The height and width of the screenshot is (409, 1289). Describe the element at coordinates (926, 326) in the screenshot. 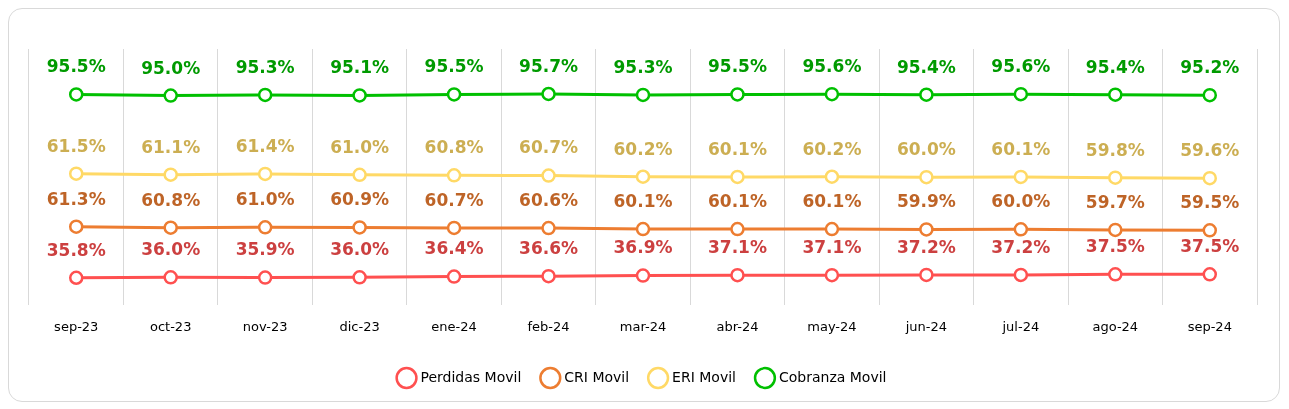

I see `x-tick-label: jun-24` at that location.